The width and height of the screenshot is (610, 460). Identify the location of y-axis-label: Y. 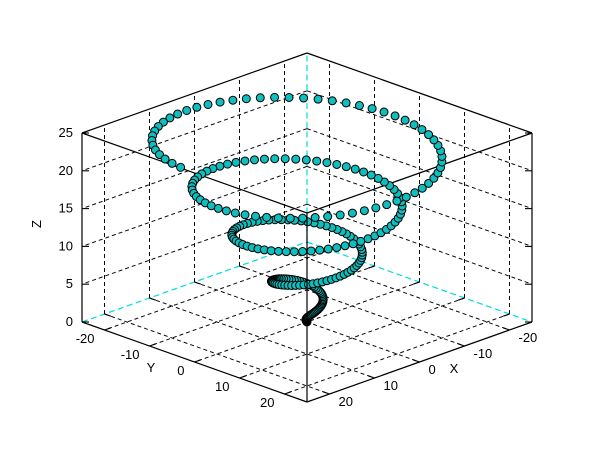
(151, 367).